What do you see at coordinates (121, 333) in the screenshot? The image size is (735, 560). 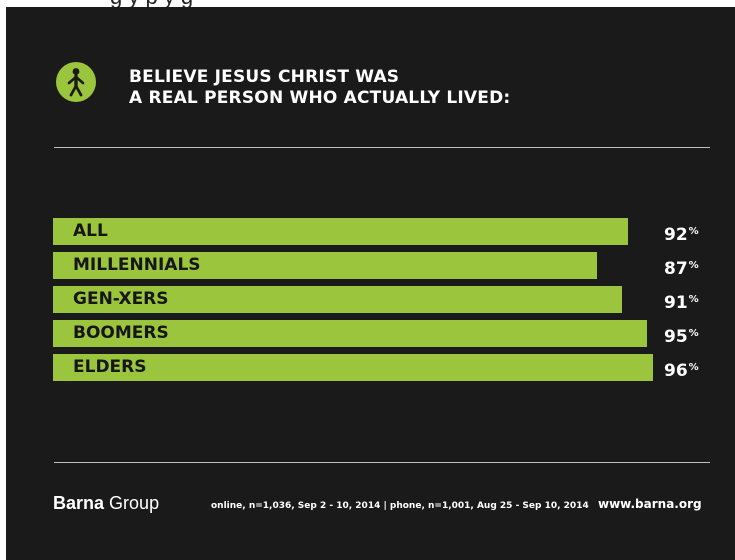 I see `bar-label: BOOMERS` at bounding box center [121, 333].